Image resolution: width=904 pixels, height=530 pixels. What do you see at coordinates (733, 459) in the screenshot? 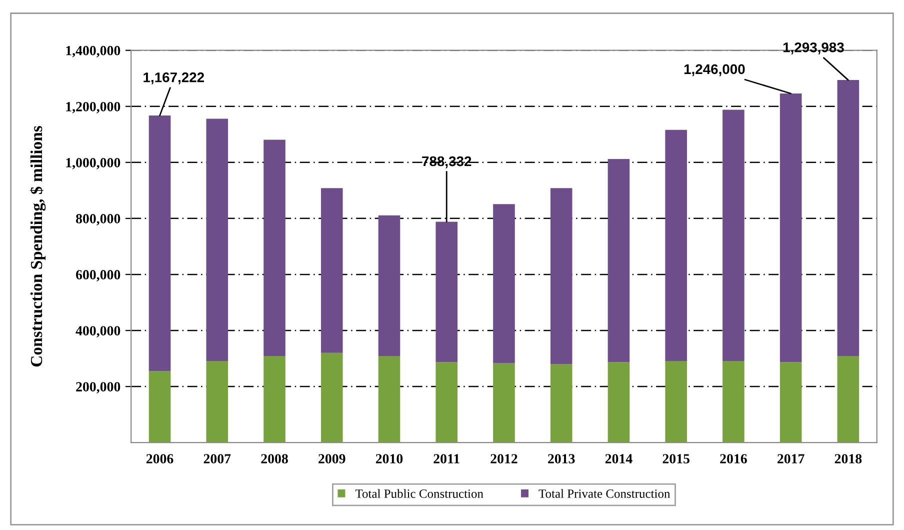
I see `x-tick-label: 2016` at bounding box center [733, 459].